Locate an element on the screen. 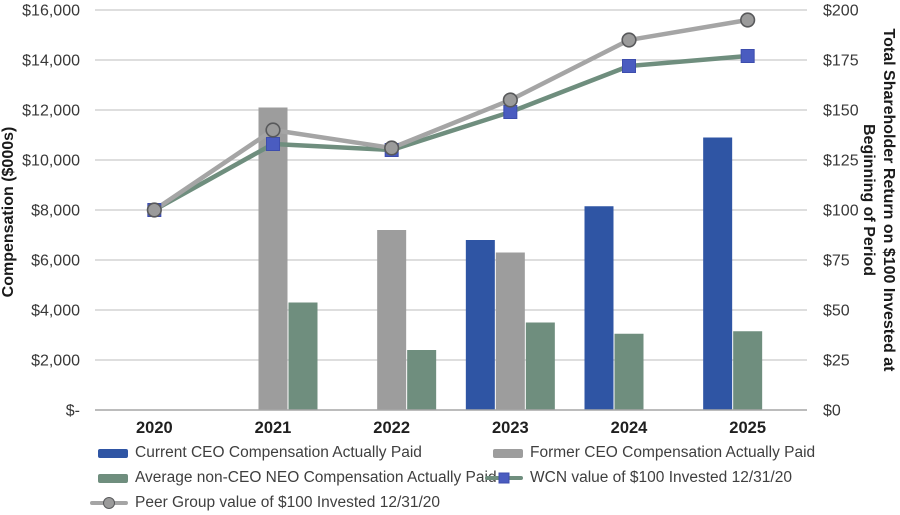 The image size is (900, 515). bar-current_ceo-2023 is located at coordinates (480, 325).